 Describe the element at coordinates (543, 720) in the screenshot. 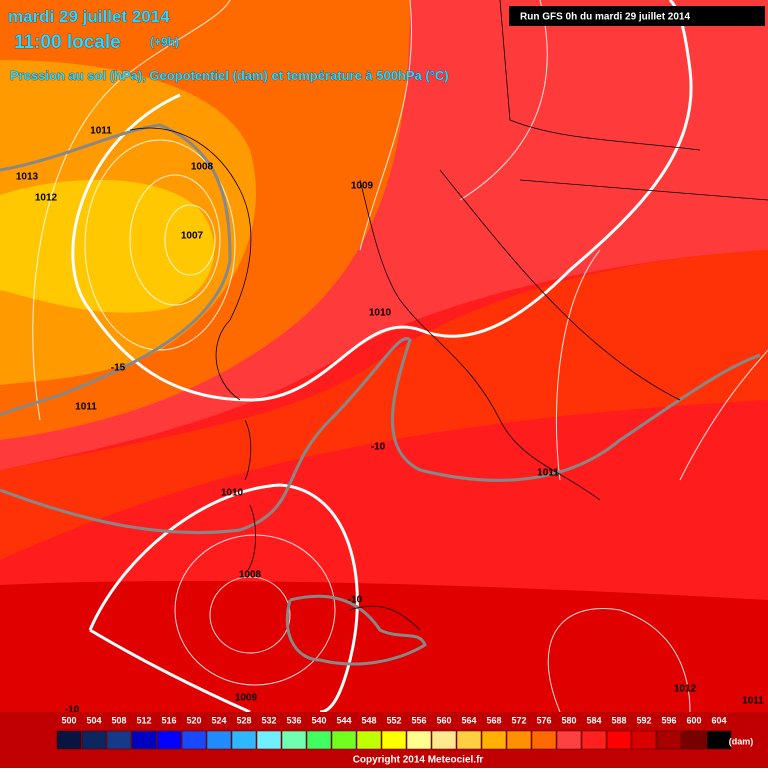

I see `legend-value: 576` at that location.